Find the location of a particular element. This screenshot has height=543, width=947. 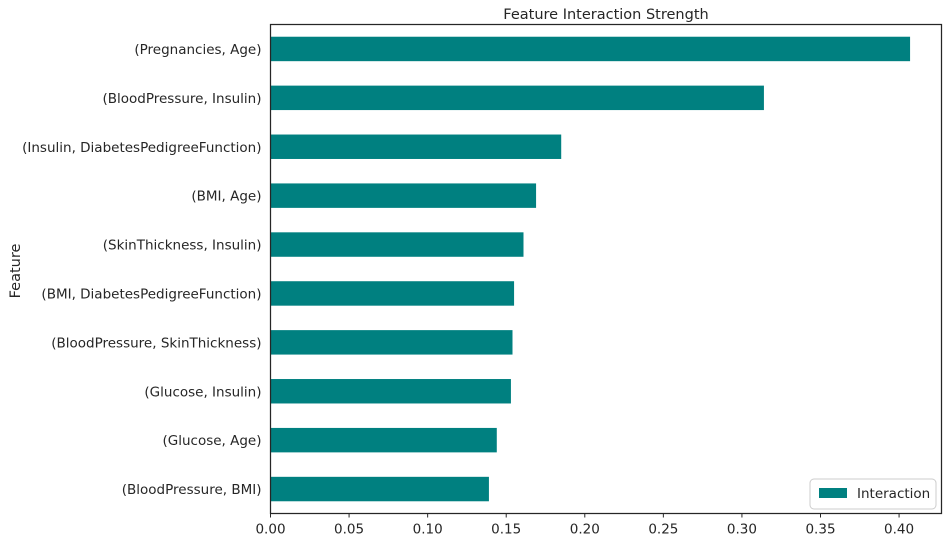

x-tick-label: 0.25 is located at coordinates (663, 530).